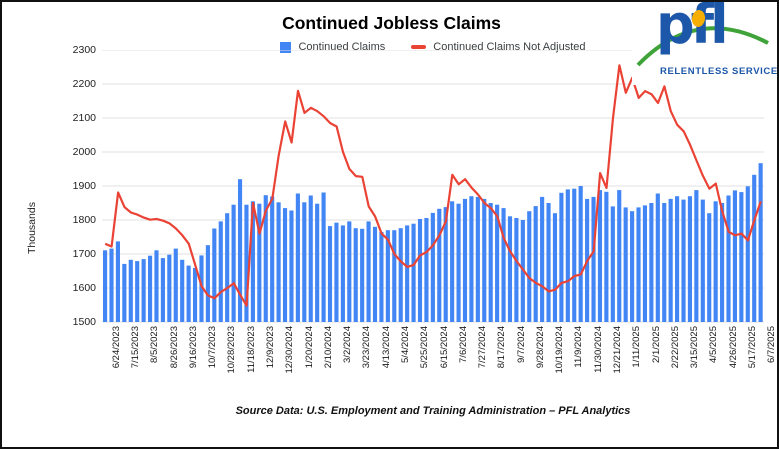 The image size is (779, 449). Describe the element at coordinates (84, 220) in the screenshot. I see `y-axis-label: 1800` at that location.